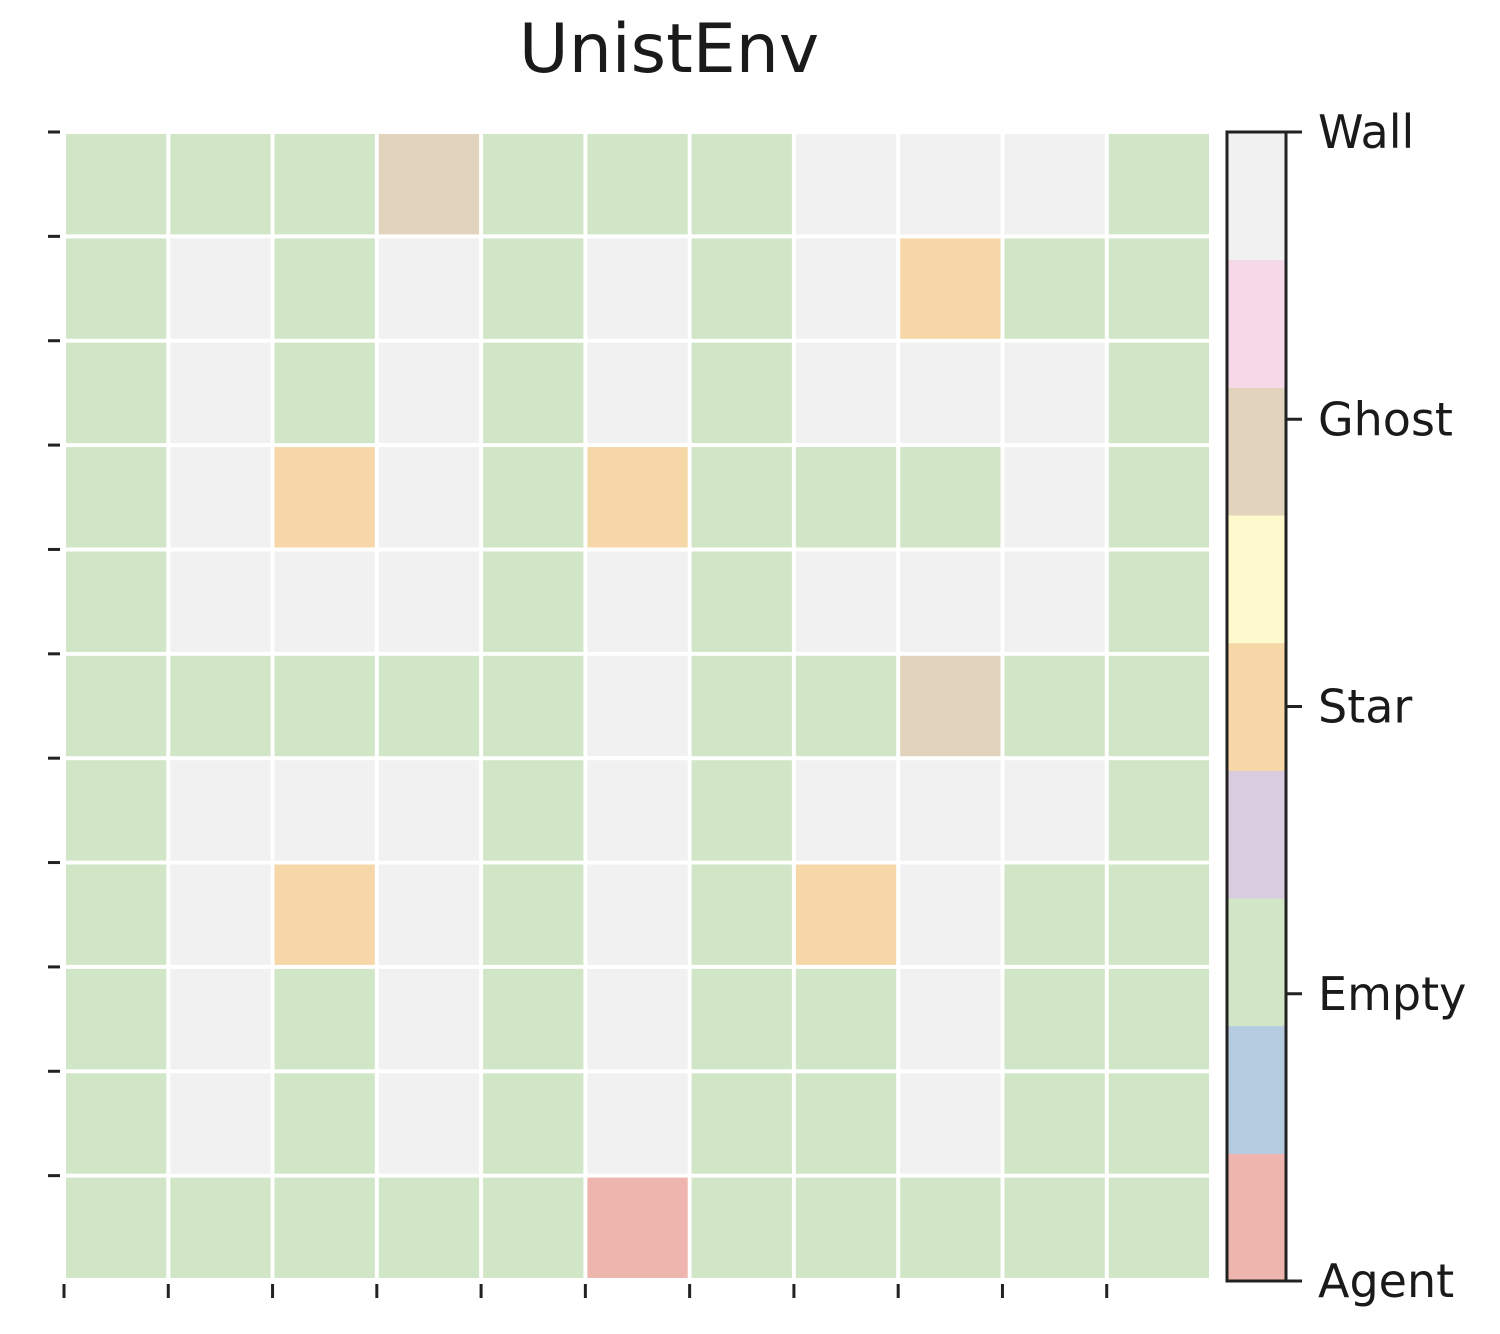 The height and width of the screenshot is (1334, 1500). What do you see at coordinates (533, 184) in the screenshot?
I see `grid-cell-empty-r0-c4` at bounding box center [533, 184].